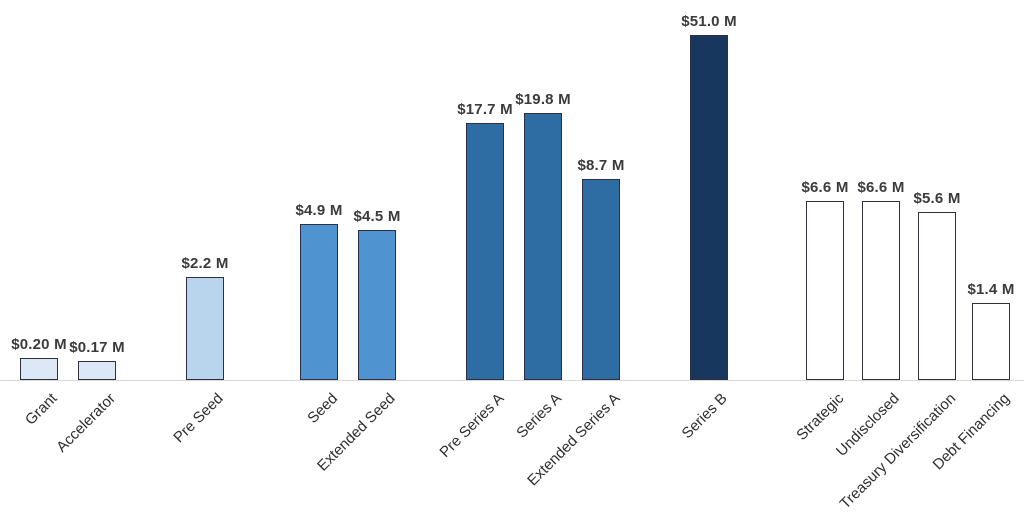  I want to click on value-label-series-b: $51.0 M, so click(709, 21).